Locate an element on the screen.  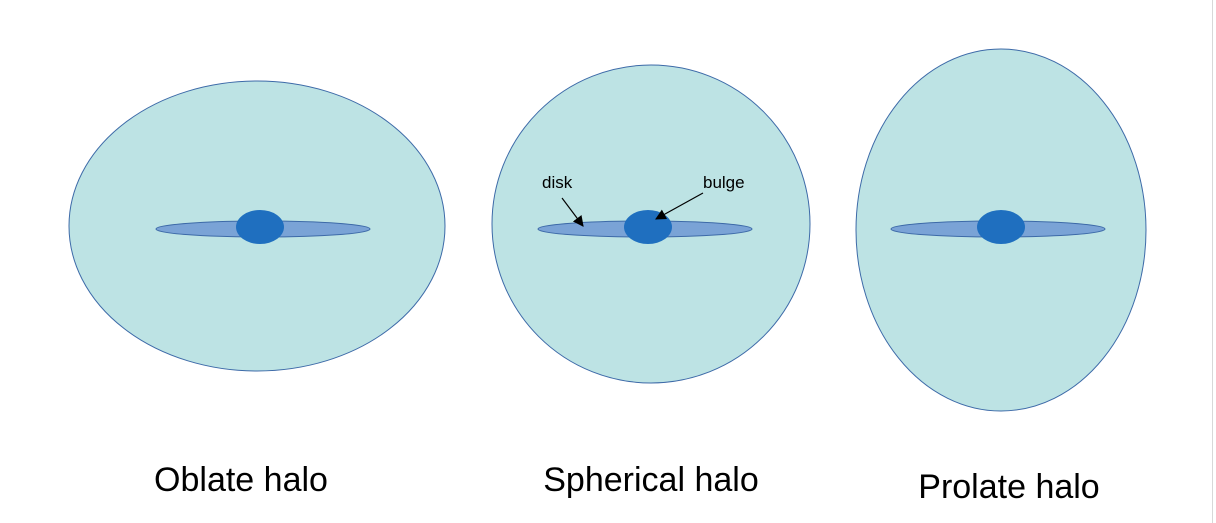
spherical-halo-caption: Spherical halo is located at coordinates (650, 480).